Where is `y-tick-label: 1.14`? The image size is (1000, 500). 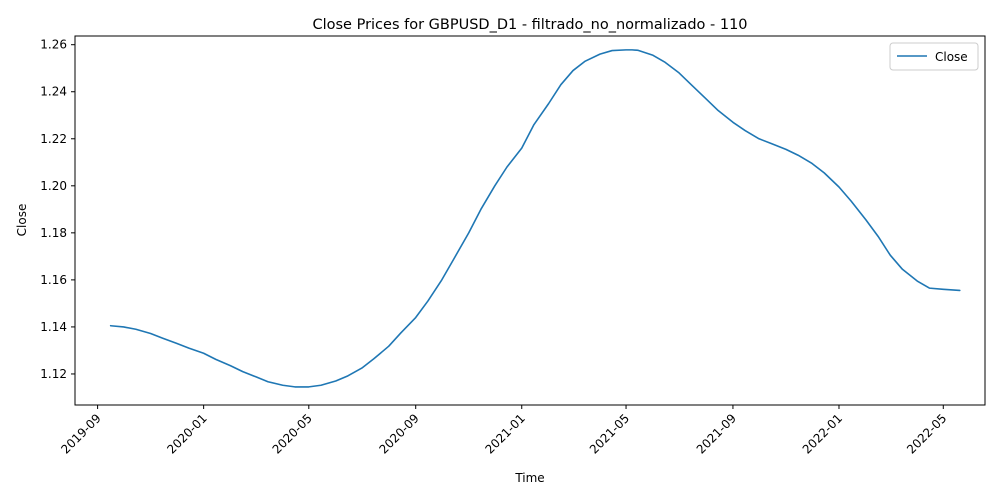
y-tick-label: 1.14 is located at coordinates (53, 327).